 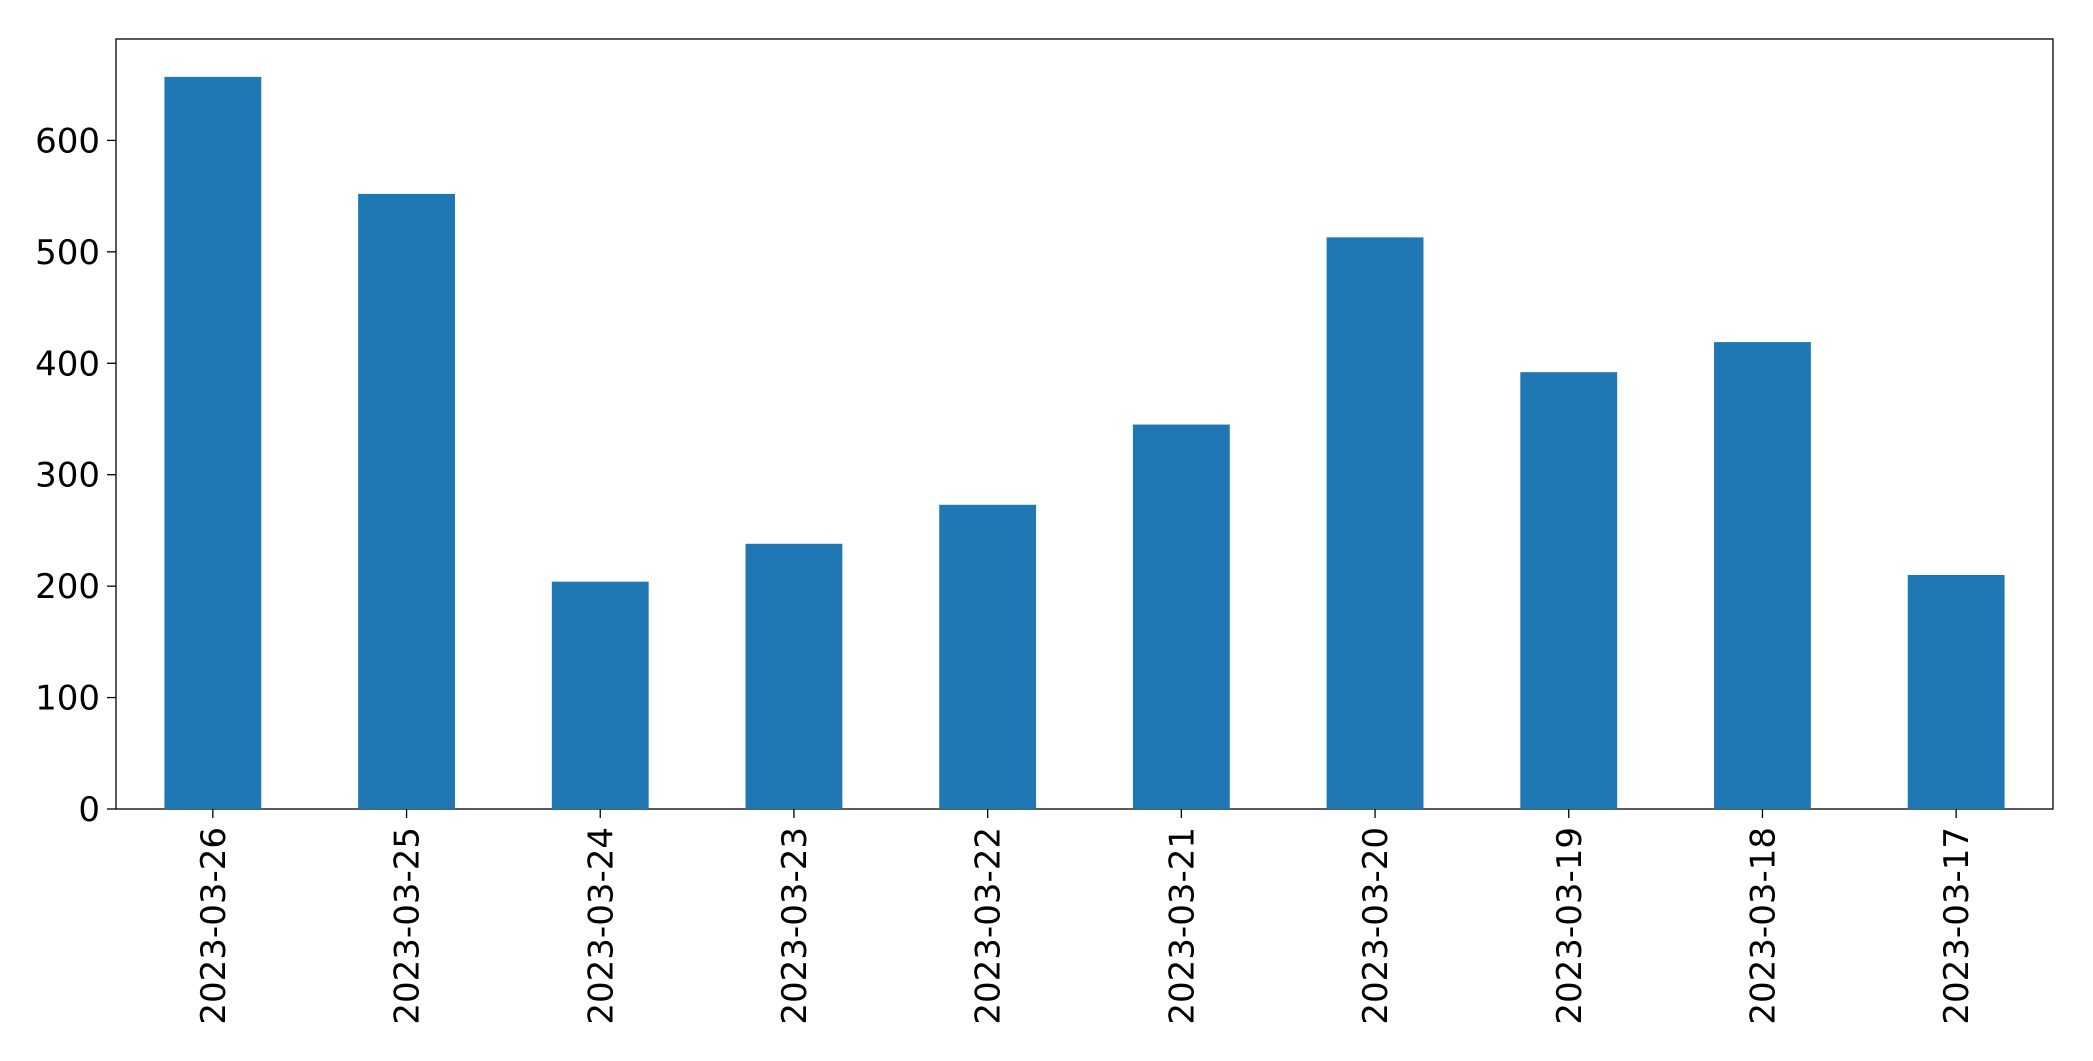 I want to click on x-tick-label: 2023-03-24, so click(x=601, y=926).